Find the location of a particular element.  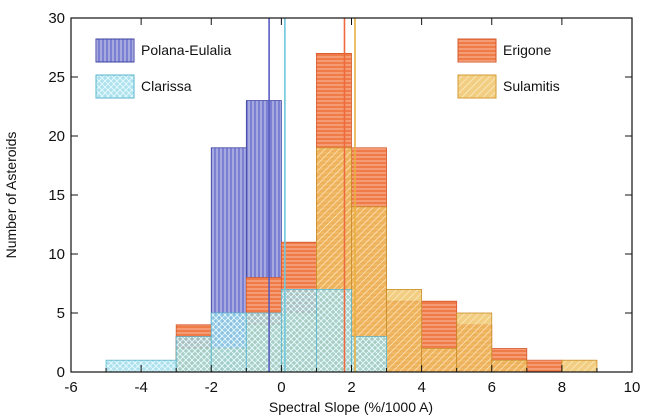

legend-swatch-clarissa is located at coordinates (115, 86).